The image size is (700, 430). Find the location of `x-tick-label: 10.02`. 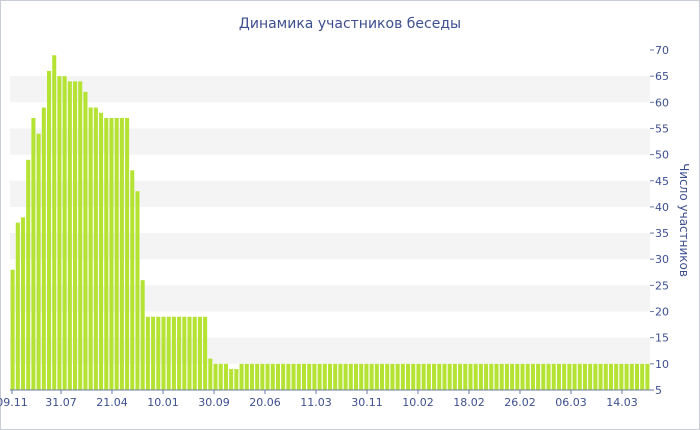

x-tick-label: 10.02 is located at coordinates (418, 402).